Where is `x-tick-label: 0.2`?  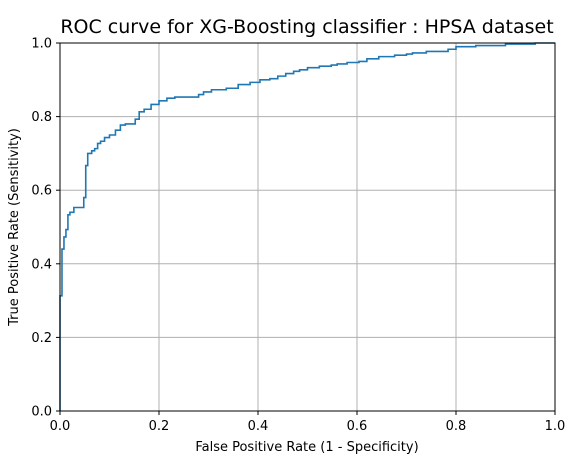
x-tick-label: 0.2 is located at coordinates (159, 426).